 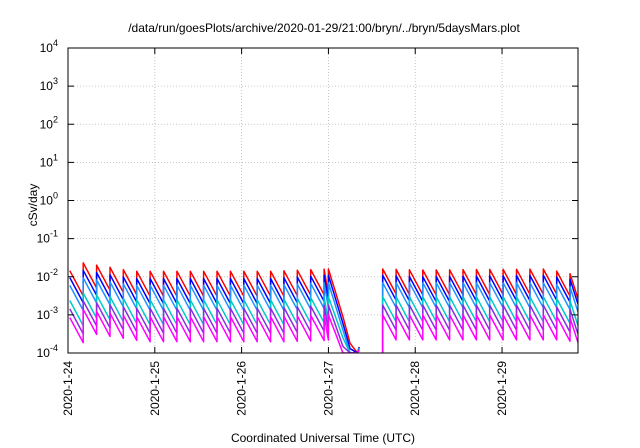 I want to click on x-tick-label: 2020-1-25, so click(x=155, y=388).